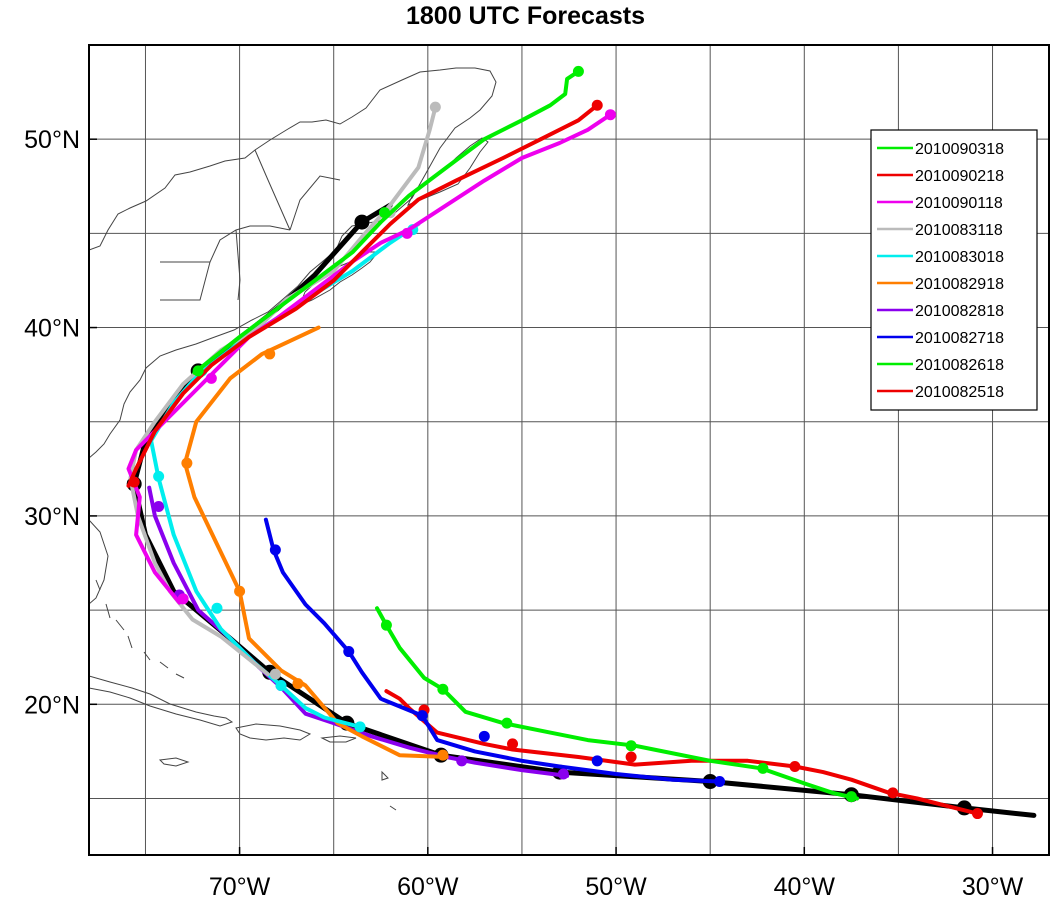  I want to click on chart-title: 1800 UTC Forecasts, so click(525, 16).